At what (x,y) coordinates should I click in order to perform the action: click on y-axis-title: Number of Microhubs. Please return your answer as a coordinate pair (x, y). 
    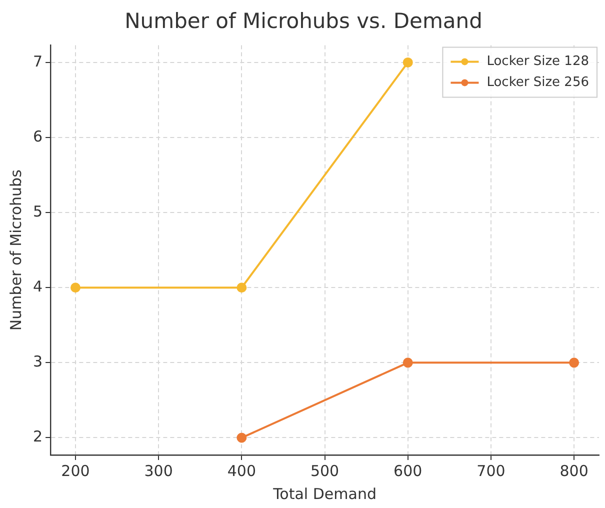
    Looking at the image, I should click on (15, 250).